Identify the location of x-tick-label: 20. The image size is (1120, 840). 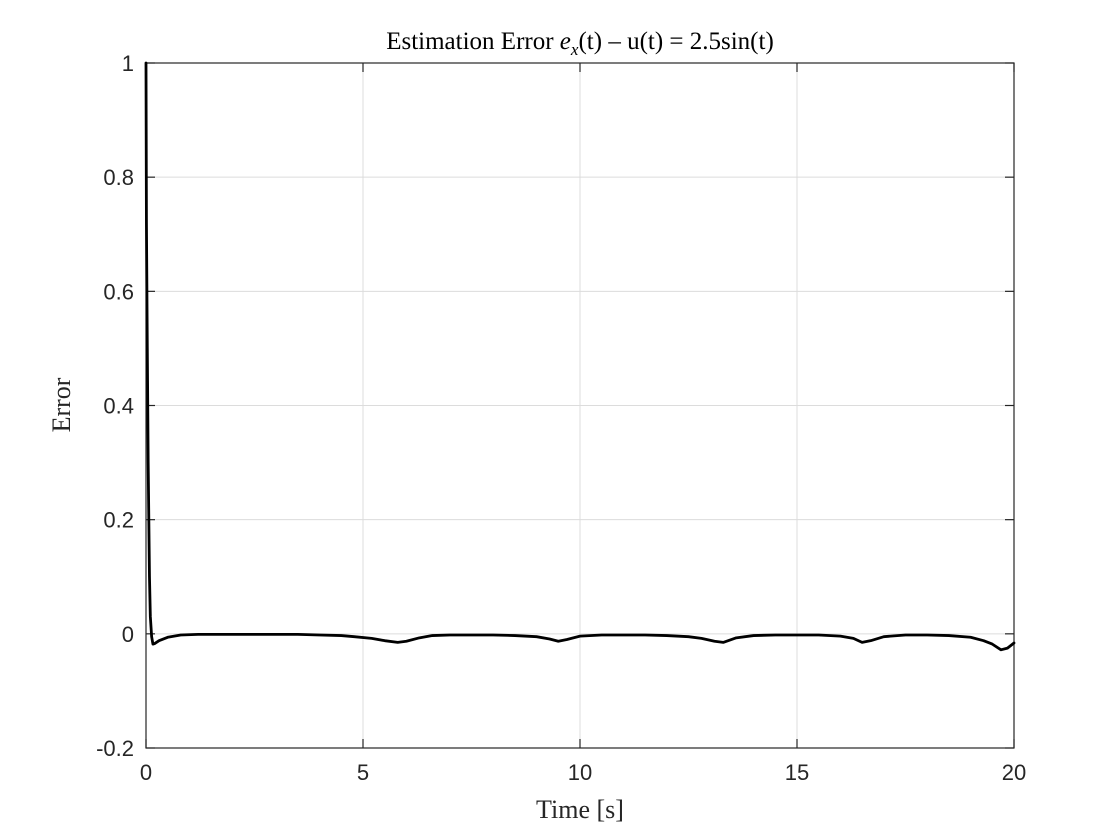
(1014, 772).